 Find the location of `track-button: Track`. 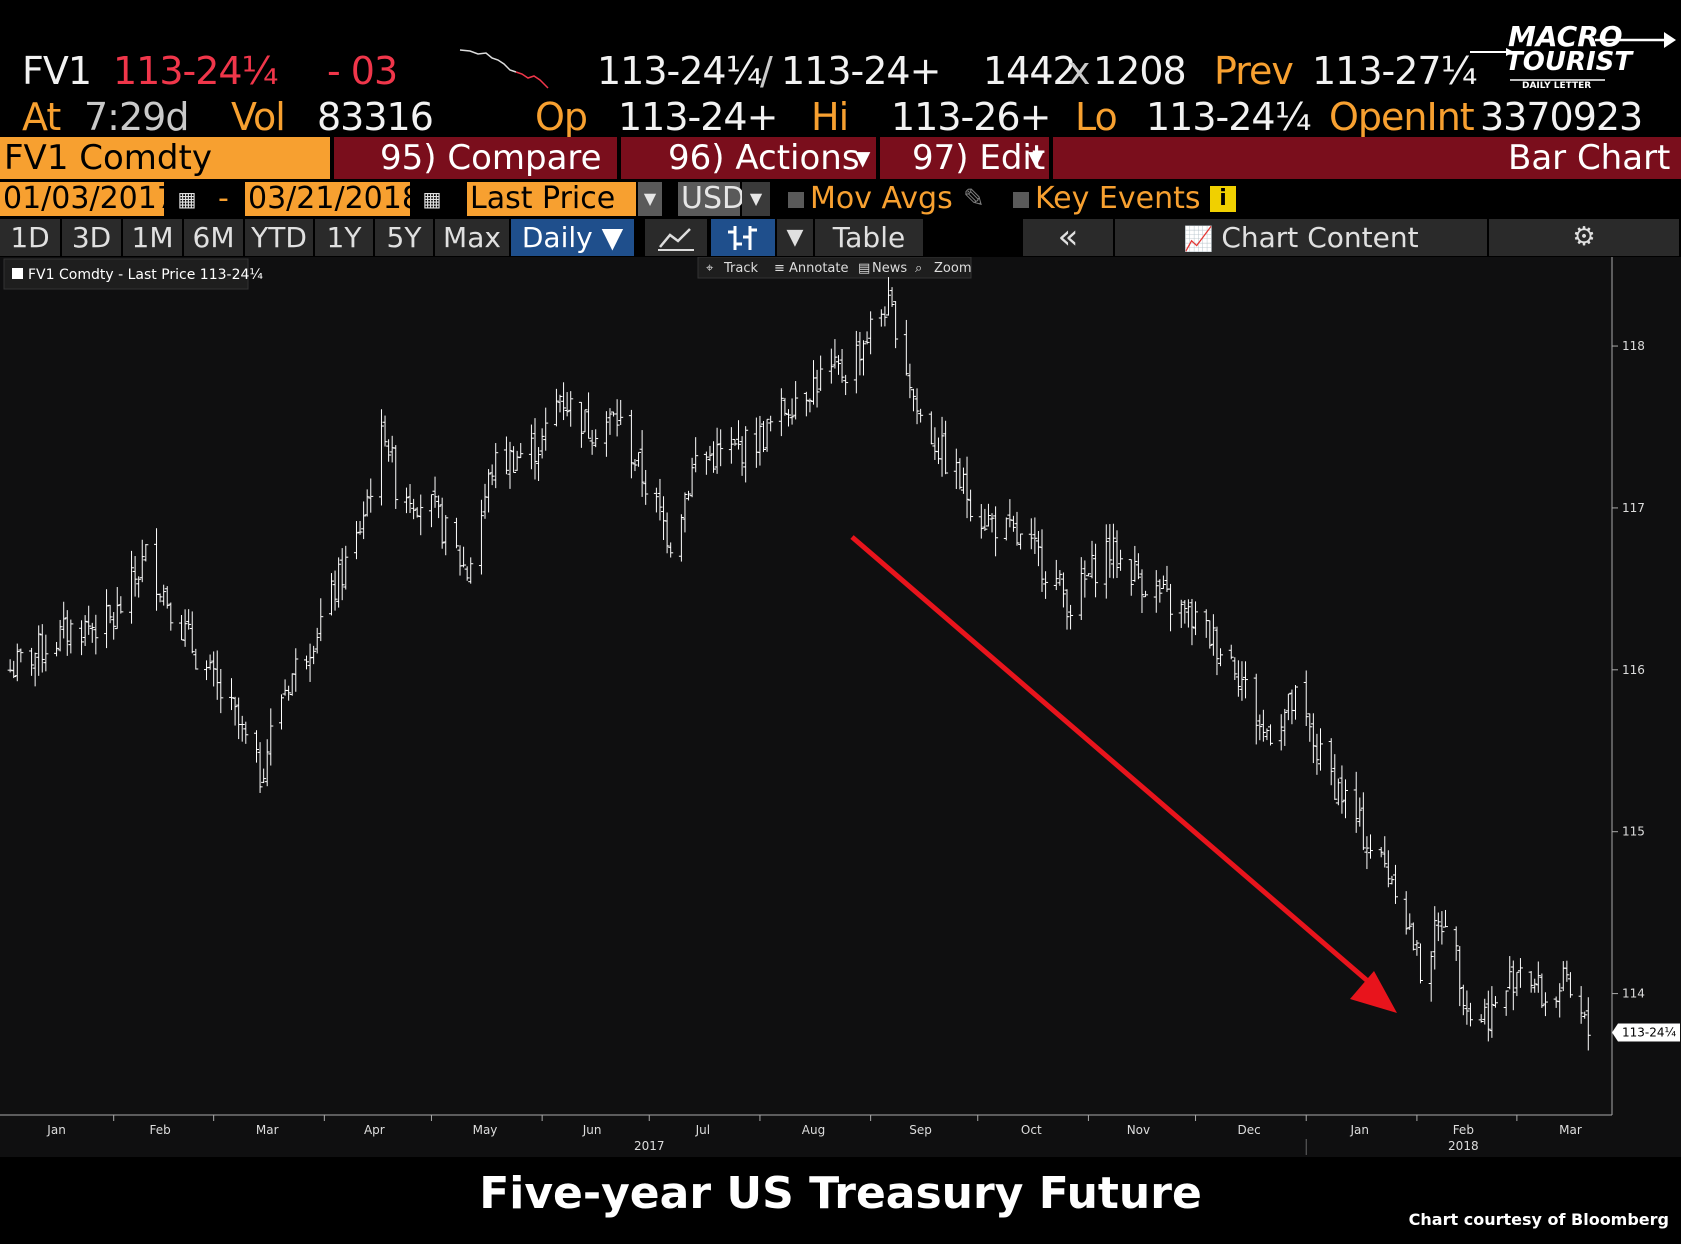

track-button: Track is located at coordinates (740, 268).